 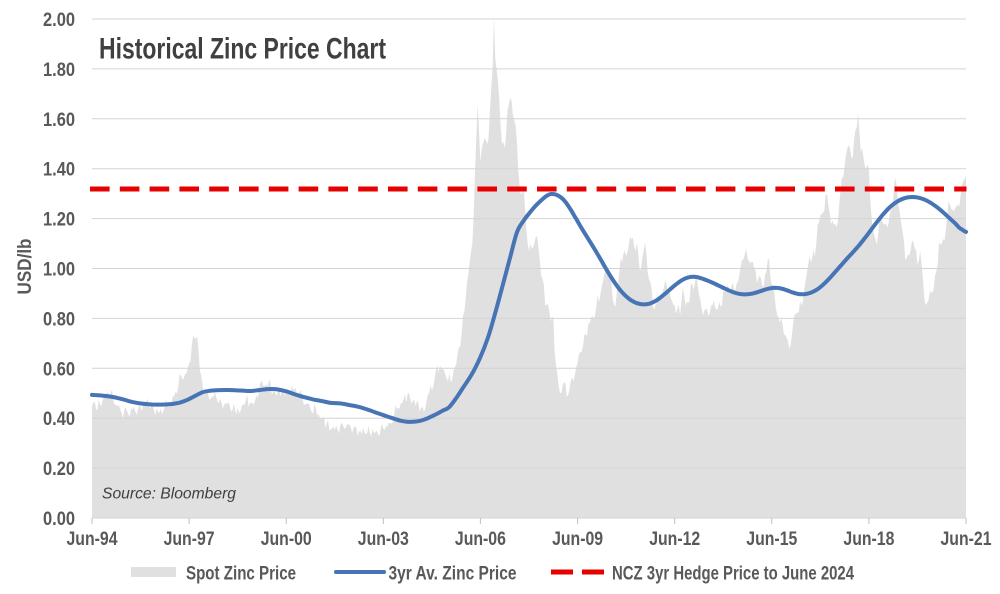 What do you see at coordinates (241, 574) in the screenshot?
I see `svg-text: Spot Zinc Price` at bounding box center [241, 574].